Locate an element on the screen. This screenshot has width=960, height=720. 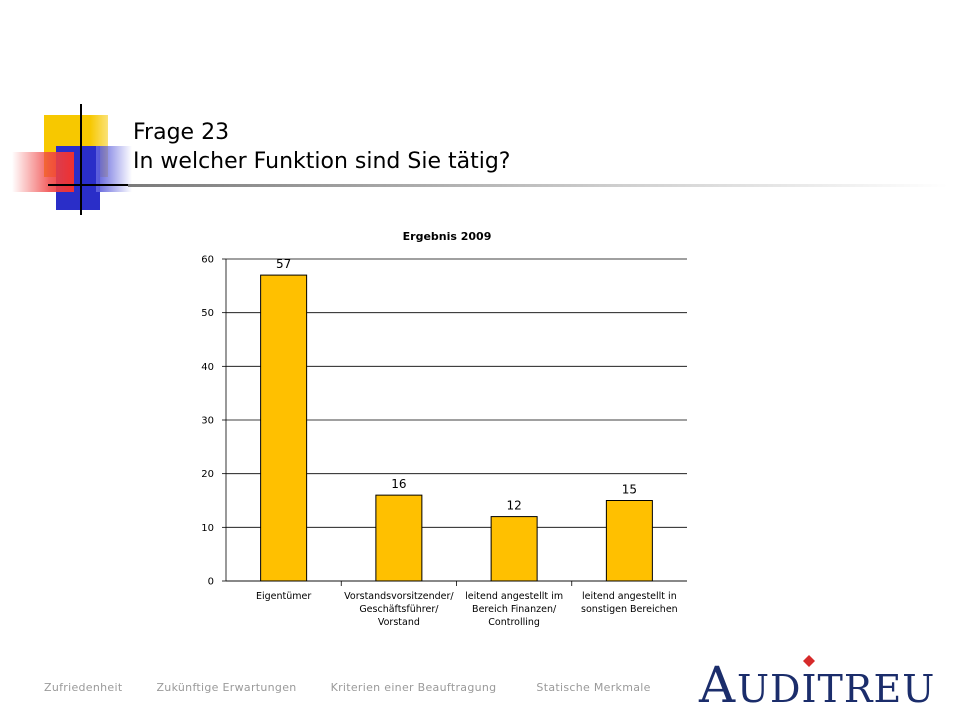
footer-nav-item: Zufriedenheit is located at coordinates (83, 687).